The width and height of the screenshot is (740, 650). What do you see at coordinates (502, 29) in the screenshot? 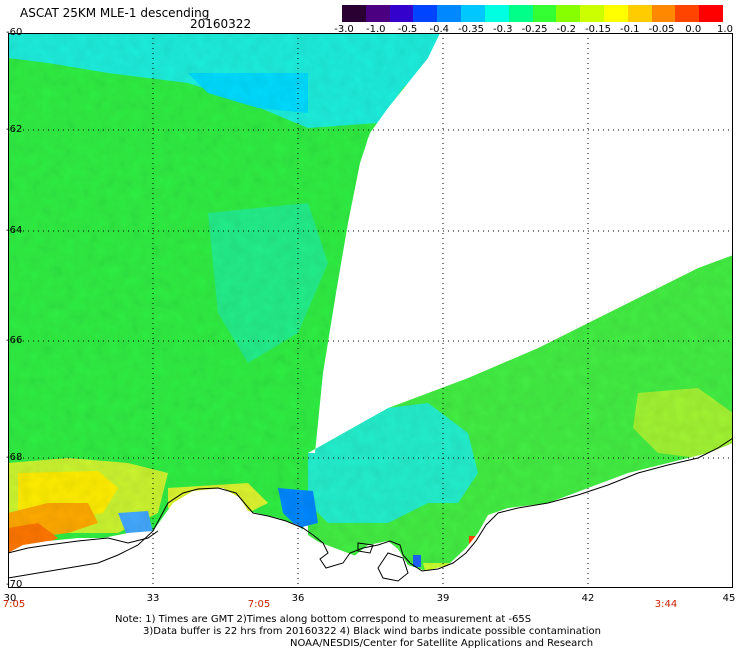
I see `colorbar-tick-label: -0.3` at bounding box center [502, 29].